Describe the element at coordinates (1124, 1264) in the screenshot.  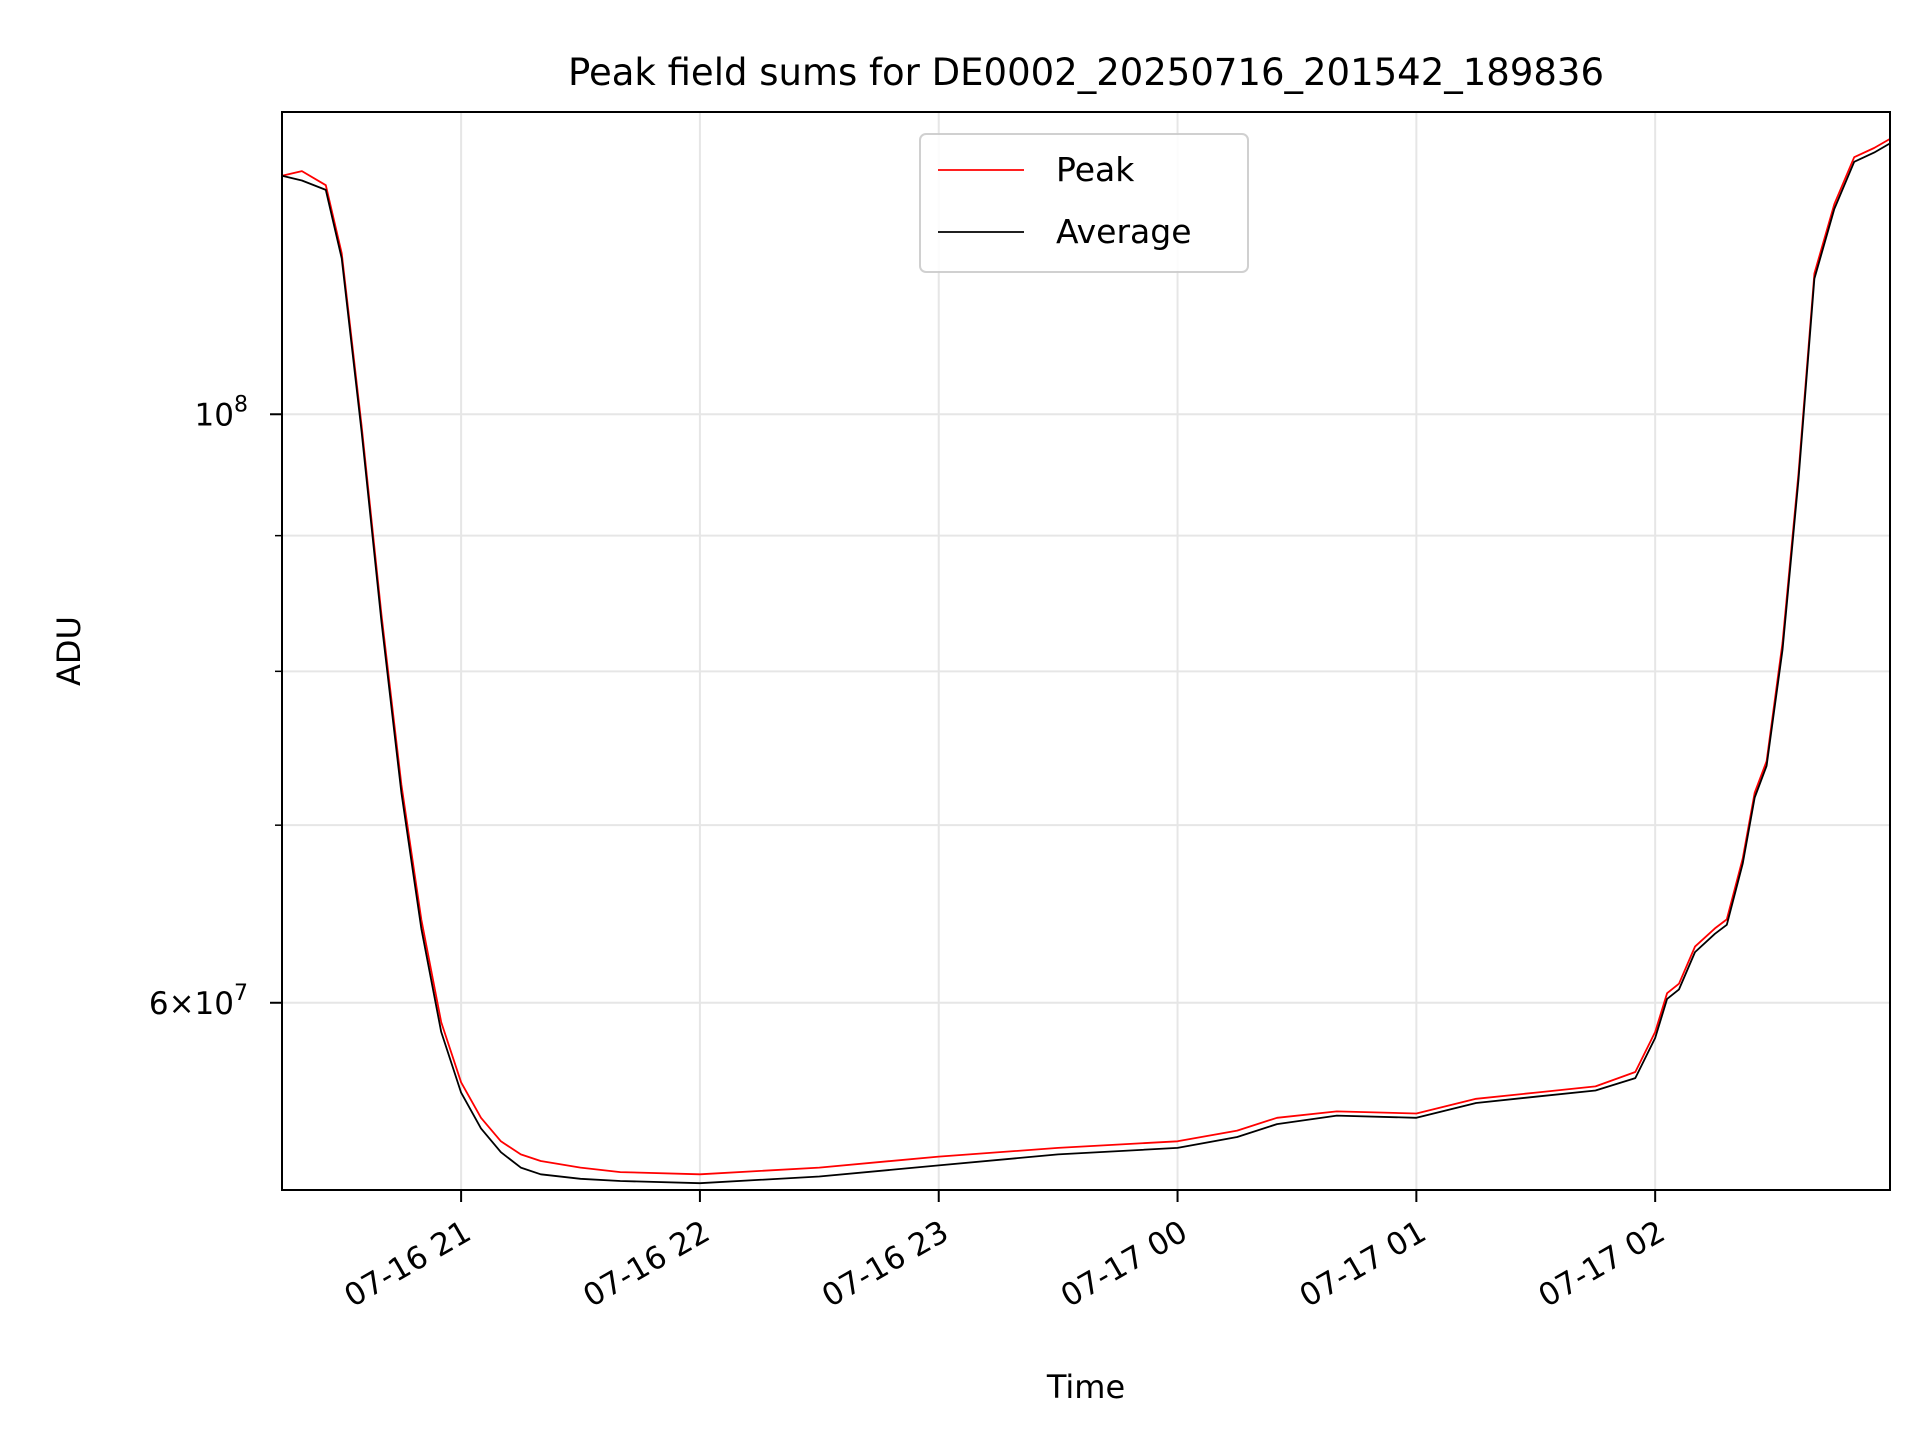
I see `x-tick-label: 07-17 00` at that location.